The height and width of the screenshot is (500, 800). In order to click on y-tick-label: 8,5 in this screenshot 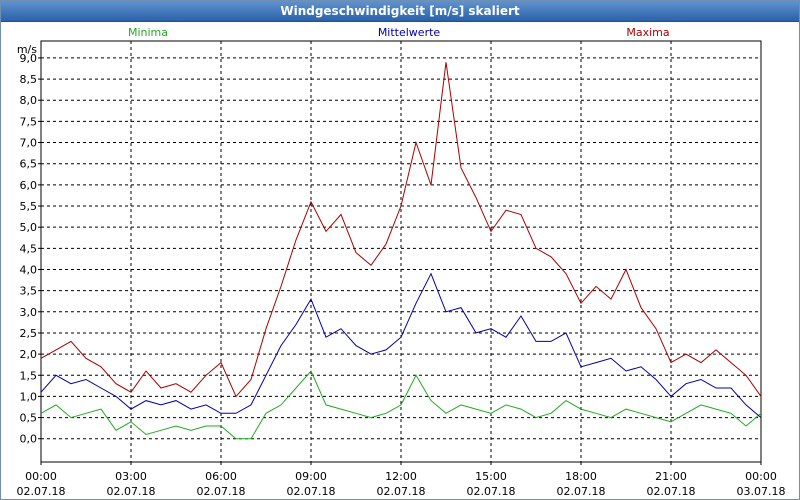, I will do `click(29, 79)`.